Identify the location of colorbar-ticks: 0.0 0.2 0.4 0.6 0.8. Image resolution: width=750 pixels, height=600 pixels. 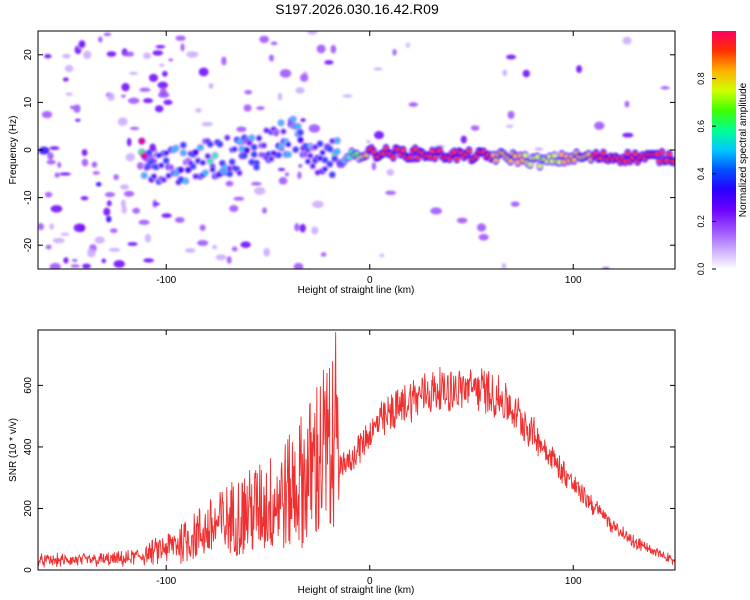
(706, 173).